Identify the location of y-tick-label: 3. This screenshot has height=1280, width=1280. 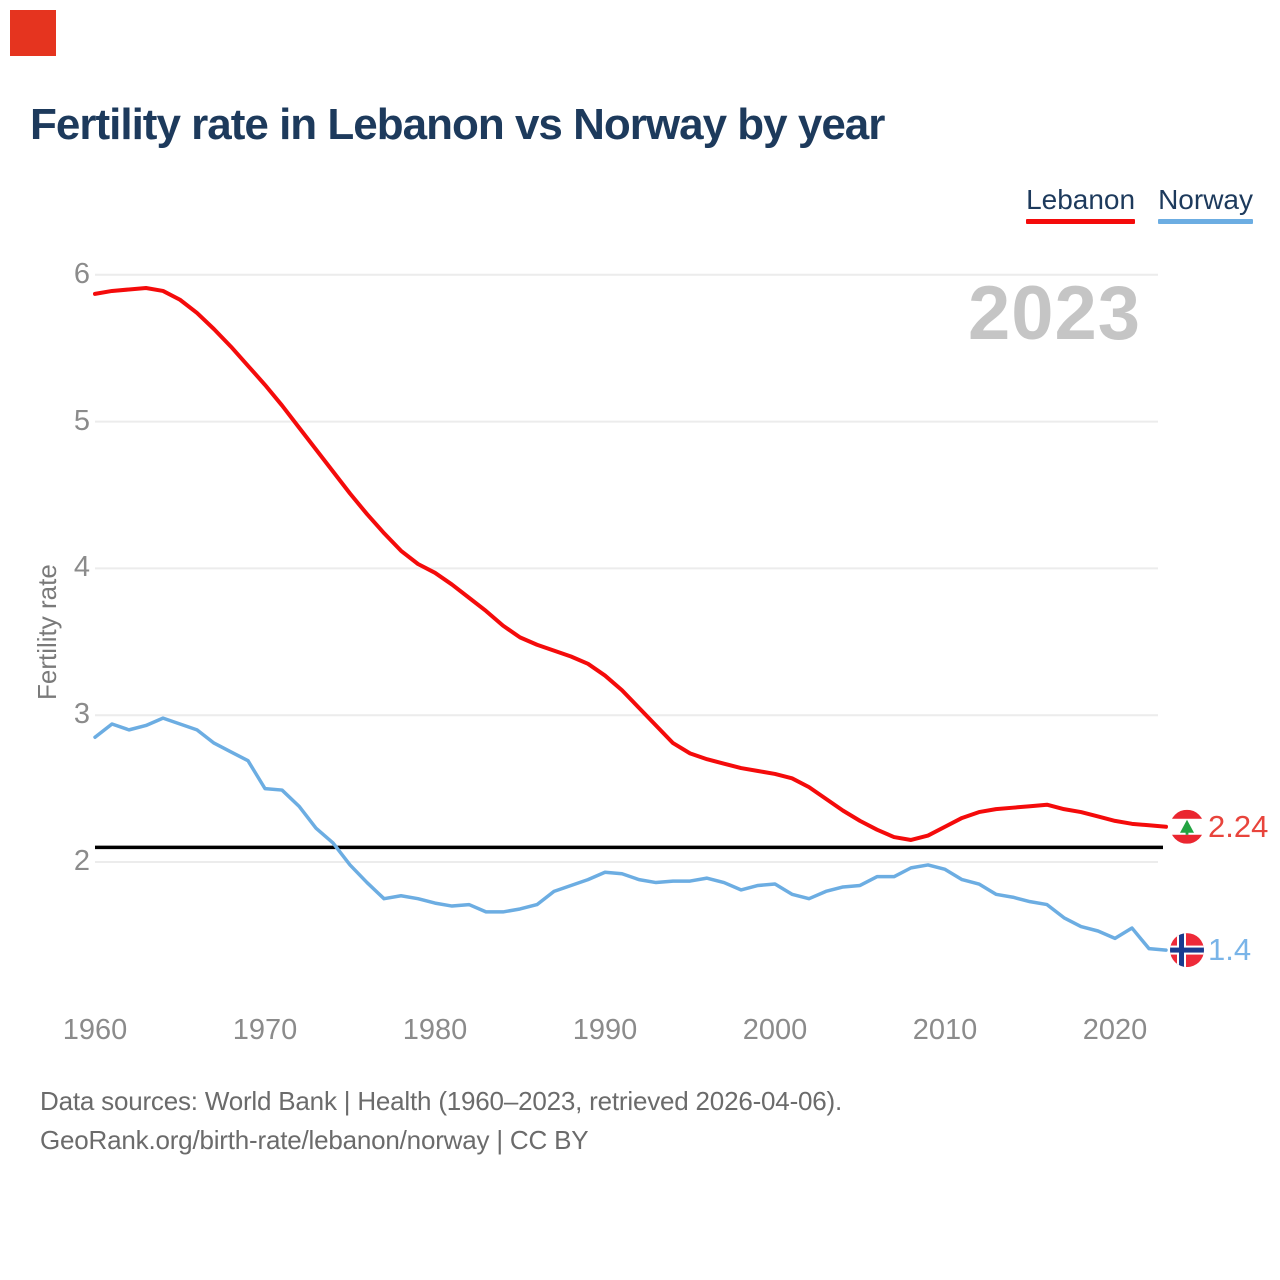
(81, 714).